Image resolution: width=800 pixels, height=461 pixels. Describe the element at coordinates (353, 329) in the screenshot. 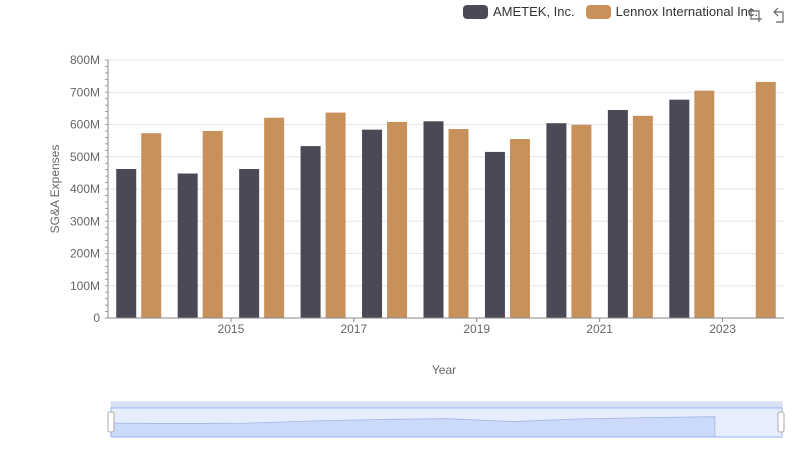

I see `x-tick-label: 2017` at that location.